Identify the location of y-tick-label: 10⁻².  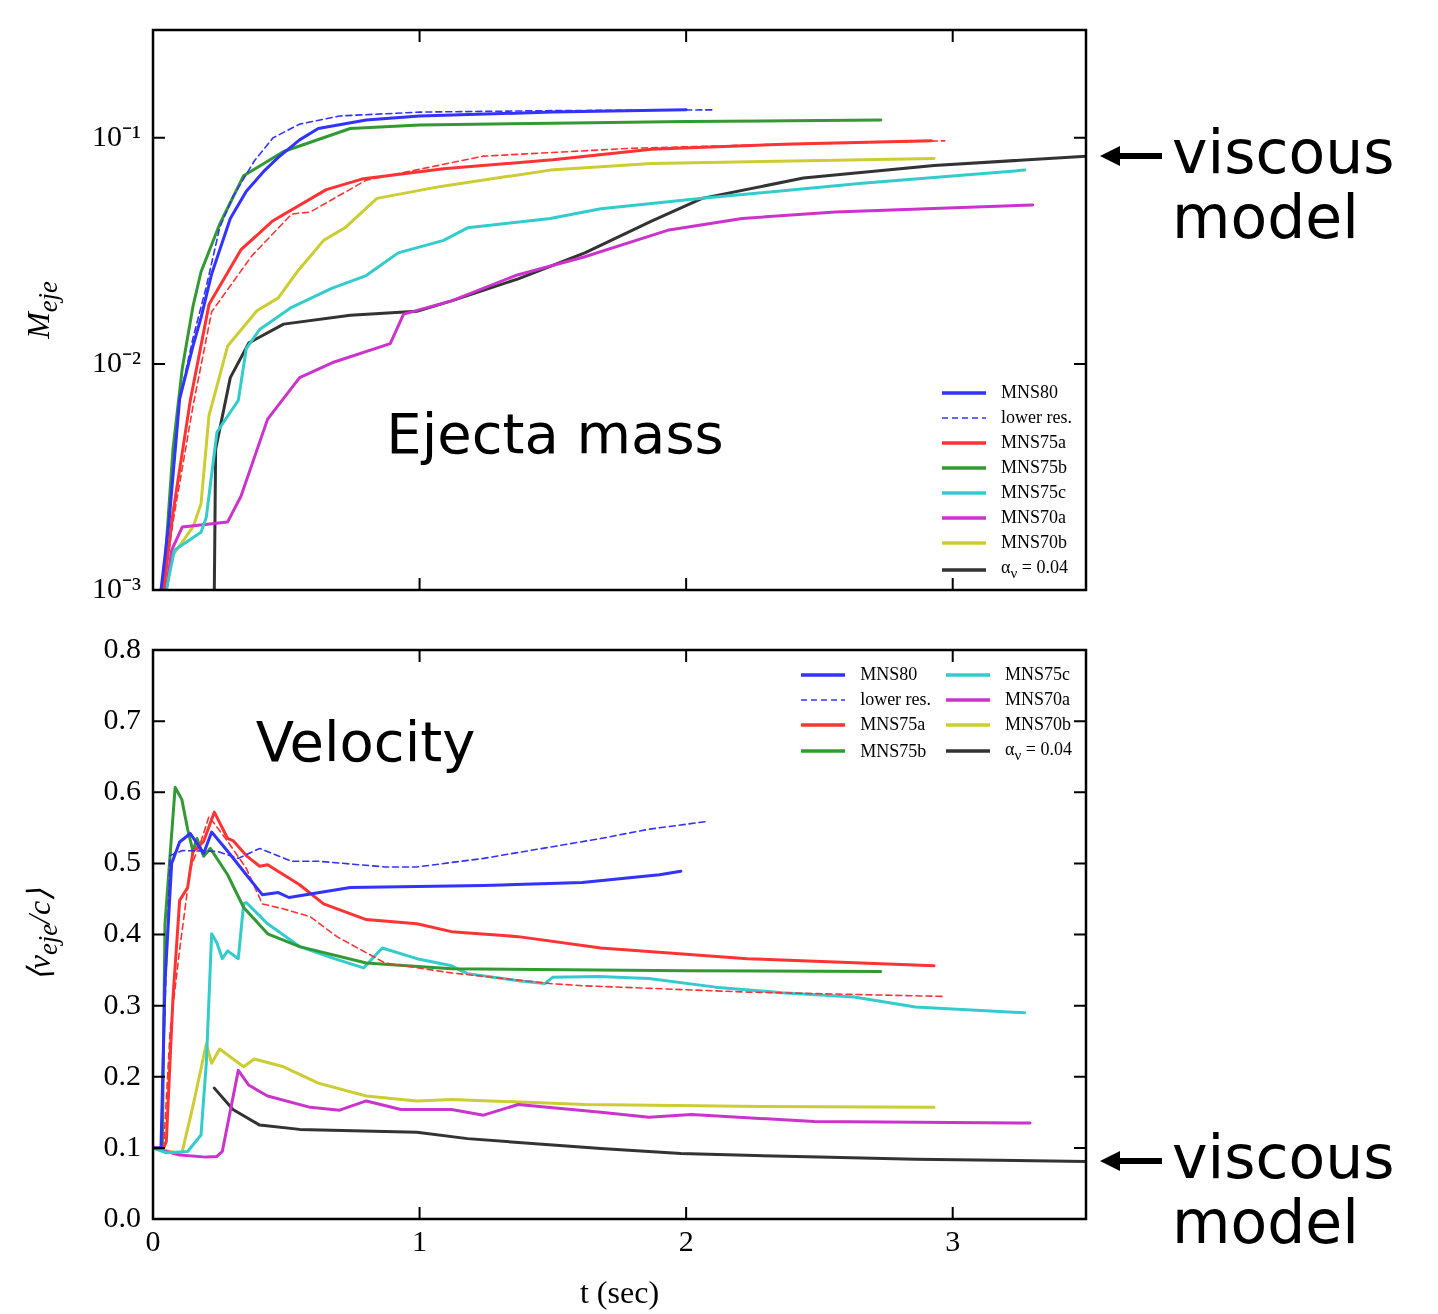
(116, 361).